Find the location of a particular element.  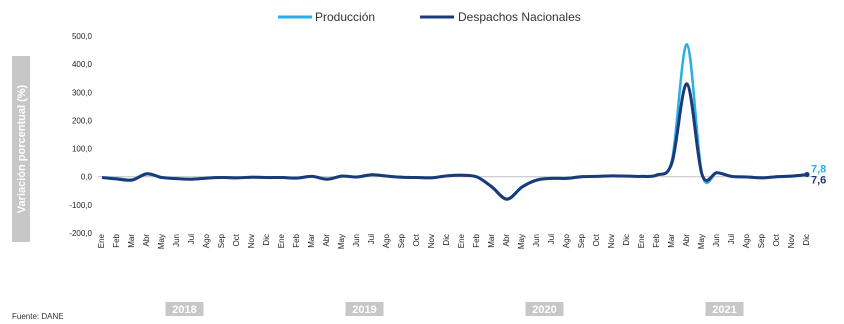

source-note: Fuente: DANE is located at coordinates (38, 316).